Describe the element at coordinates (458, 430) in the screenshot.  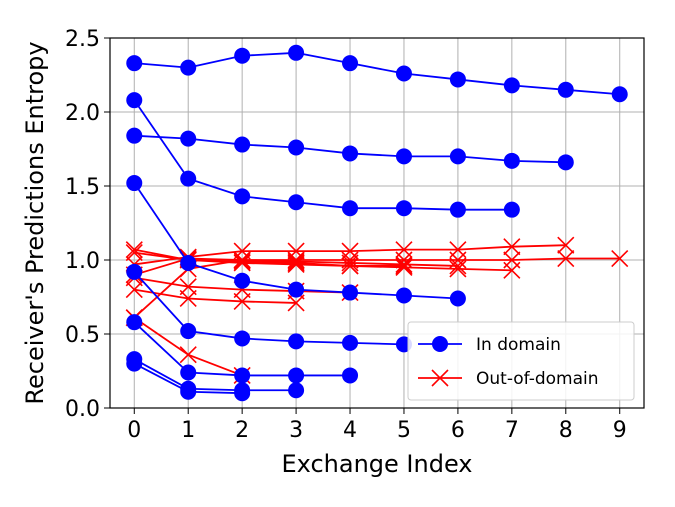
I see `x-tick-label: 6` at that location.